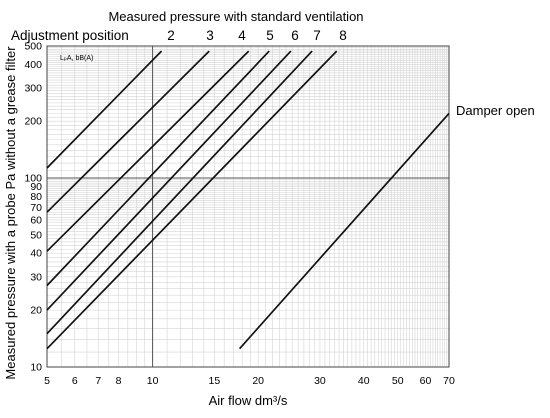 This screenshot has width=550, height=418. What do you see at coordinates (33, 65) in the screenshot?
I see `y-tick-label: 400` at bounding box center [33, 65].